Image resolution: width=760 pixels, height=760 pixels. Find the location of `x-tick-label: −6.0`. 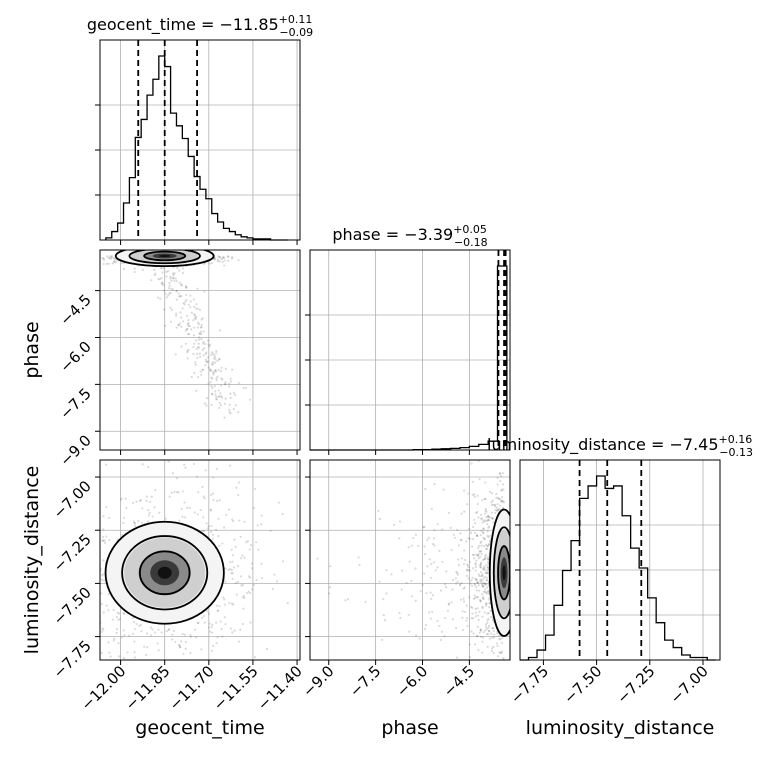

x-tick-label: −6.0 is located at coordinates (412, 681).